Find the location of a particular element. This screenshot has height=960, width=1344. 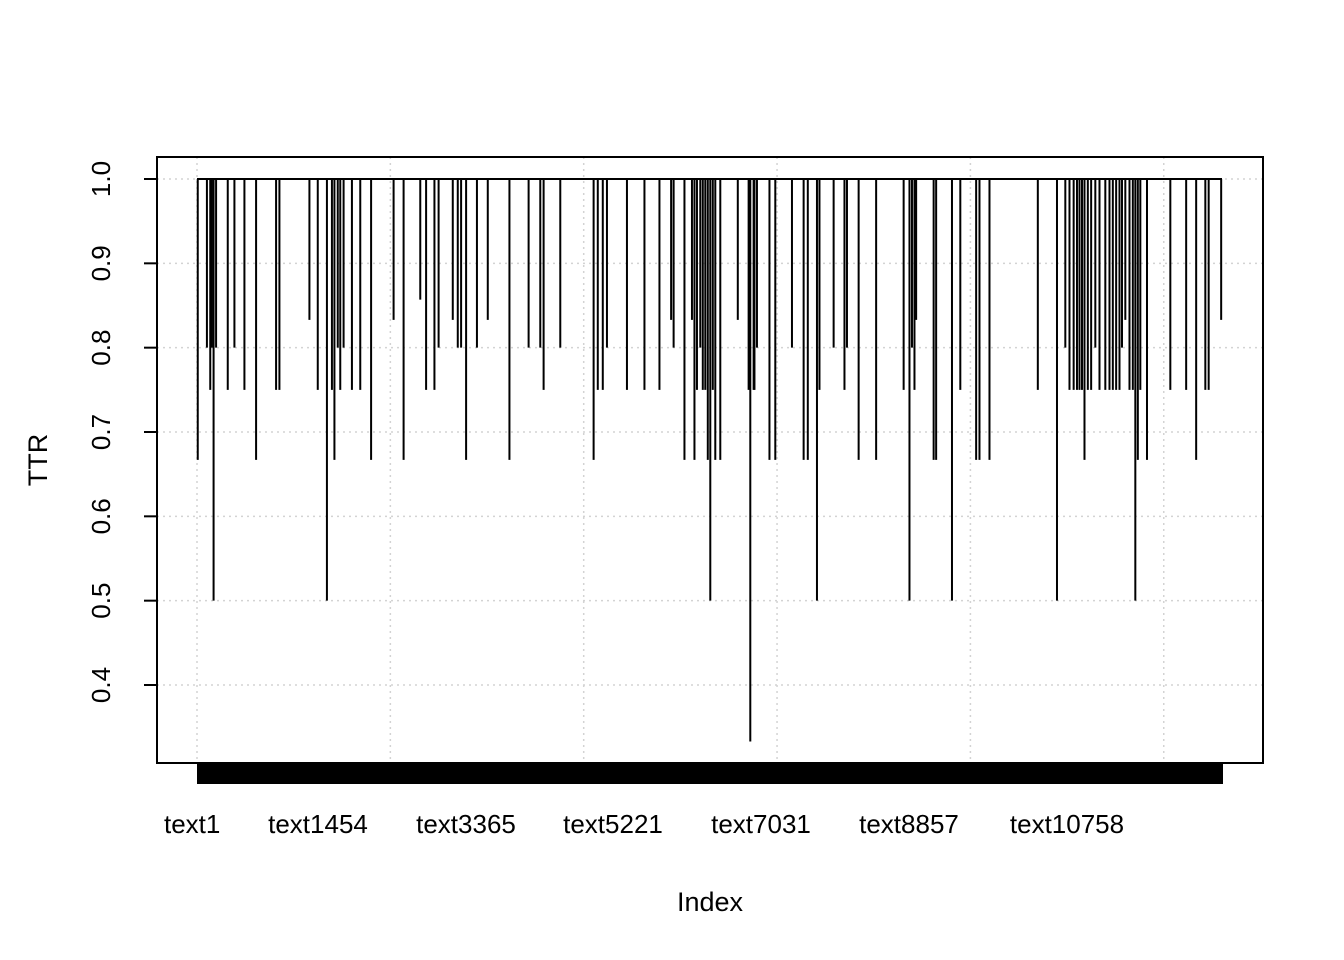

y-axis-title: TTR is located at coordinates (38, 460).